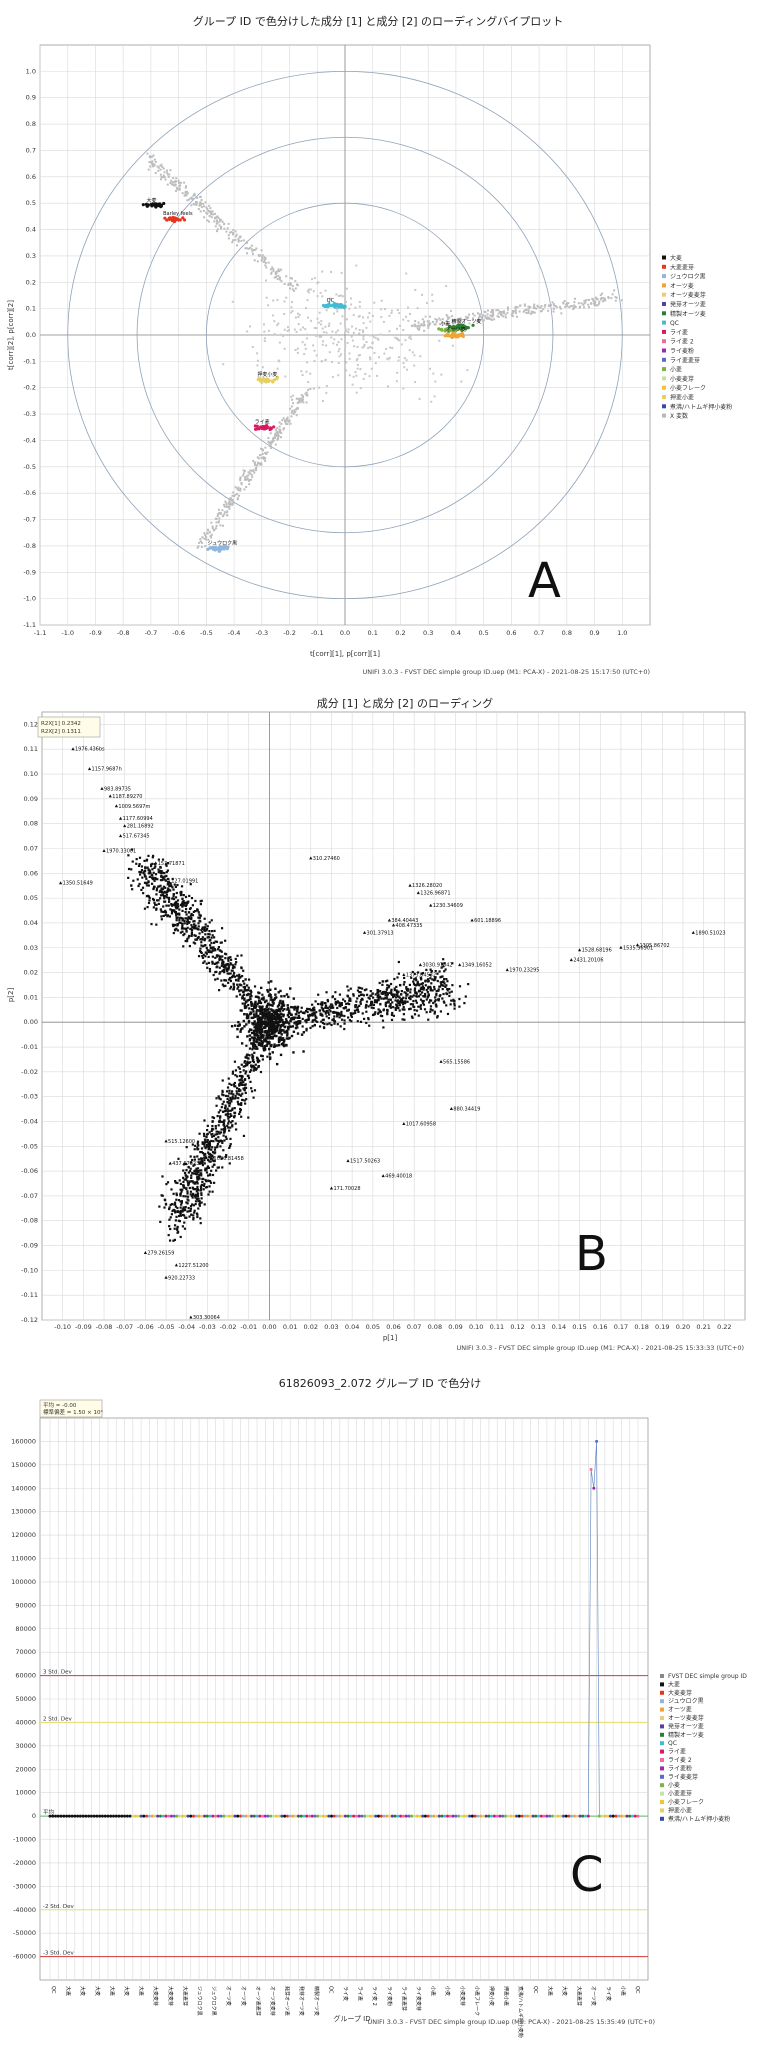 The height and width of the screenshot is (2048, 757). What do you see at coordinates (243, 1996) in the screenshot?
I see `category-label: オーツ麦` at bounding box center [243, 1996].